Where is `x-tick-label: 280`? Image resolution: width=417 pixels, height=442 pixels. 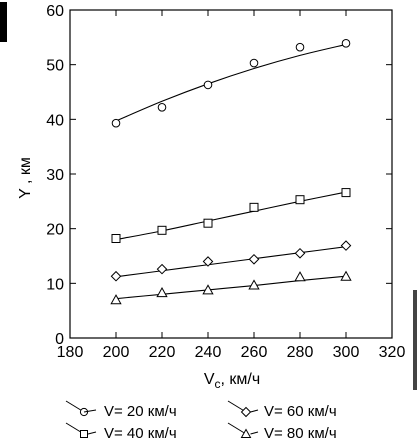 x-tick-label: 280 is located at coordinates (300, 352).